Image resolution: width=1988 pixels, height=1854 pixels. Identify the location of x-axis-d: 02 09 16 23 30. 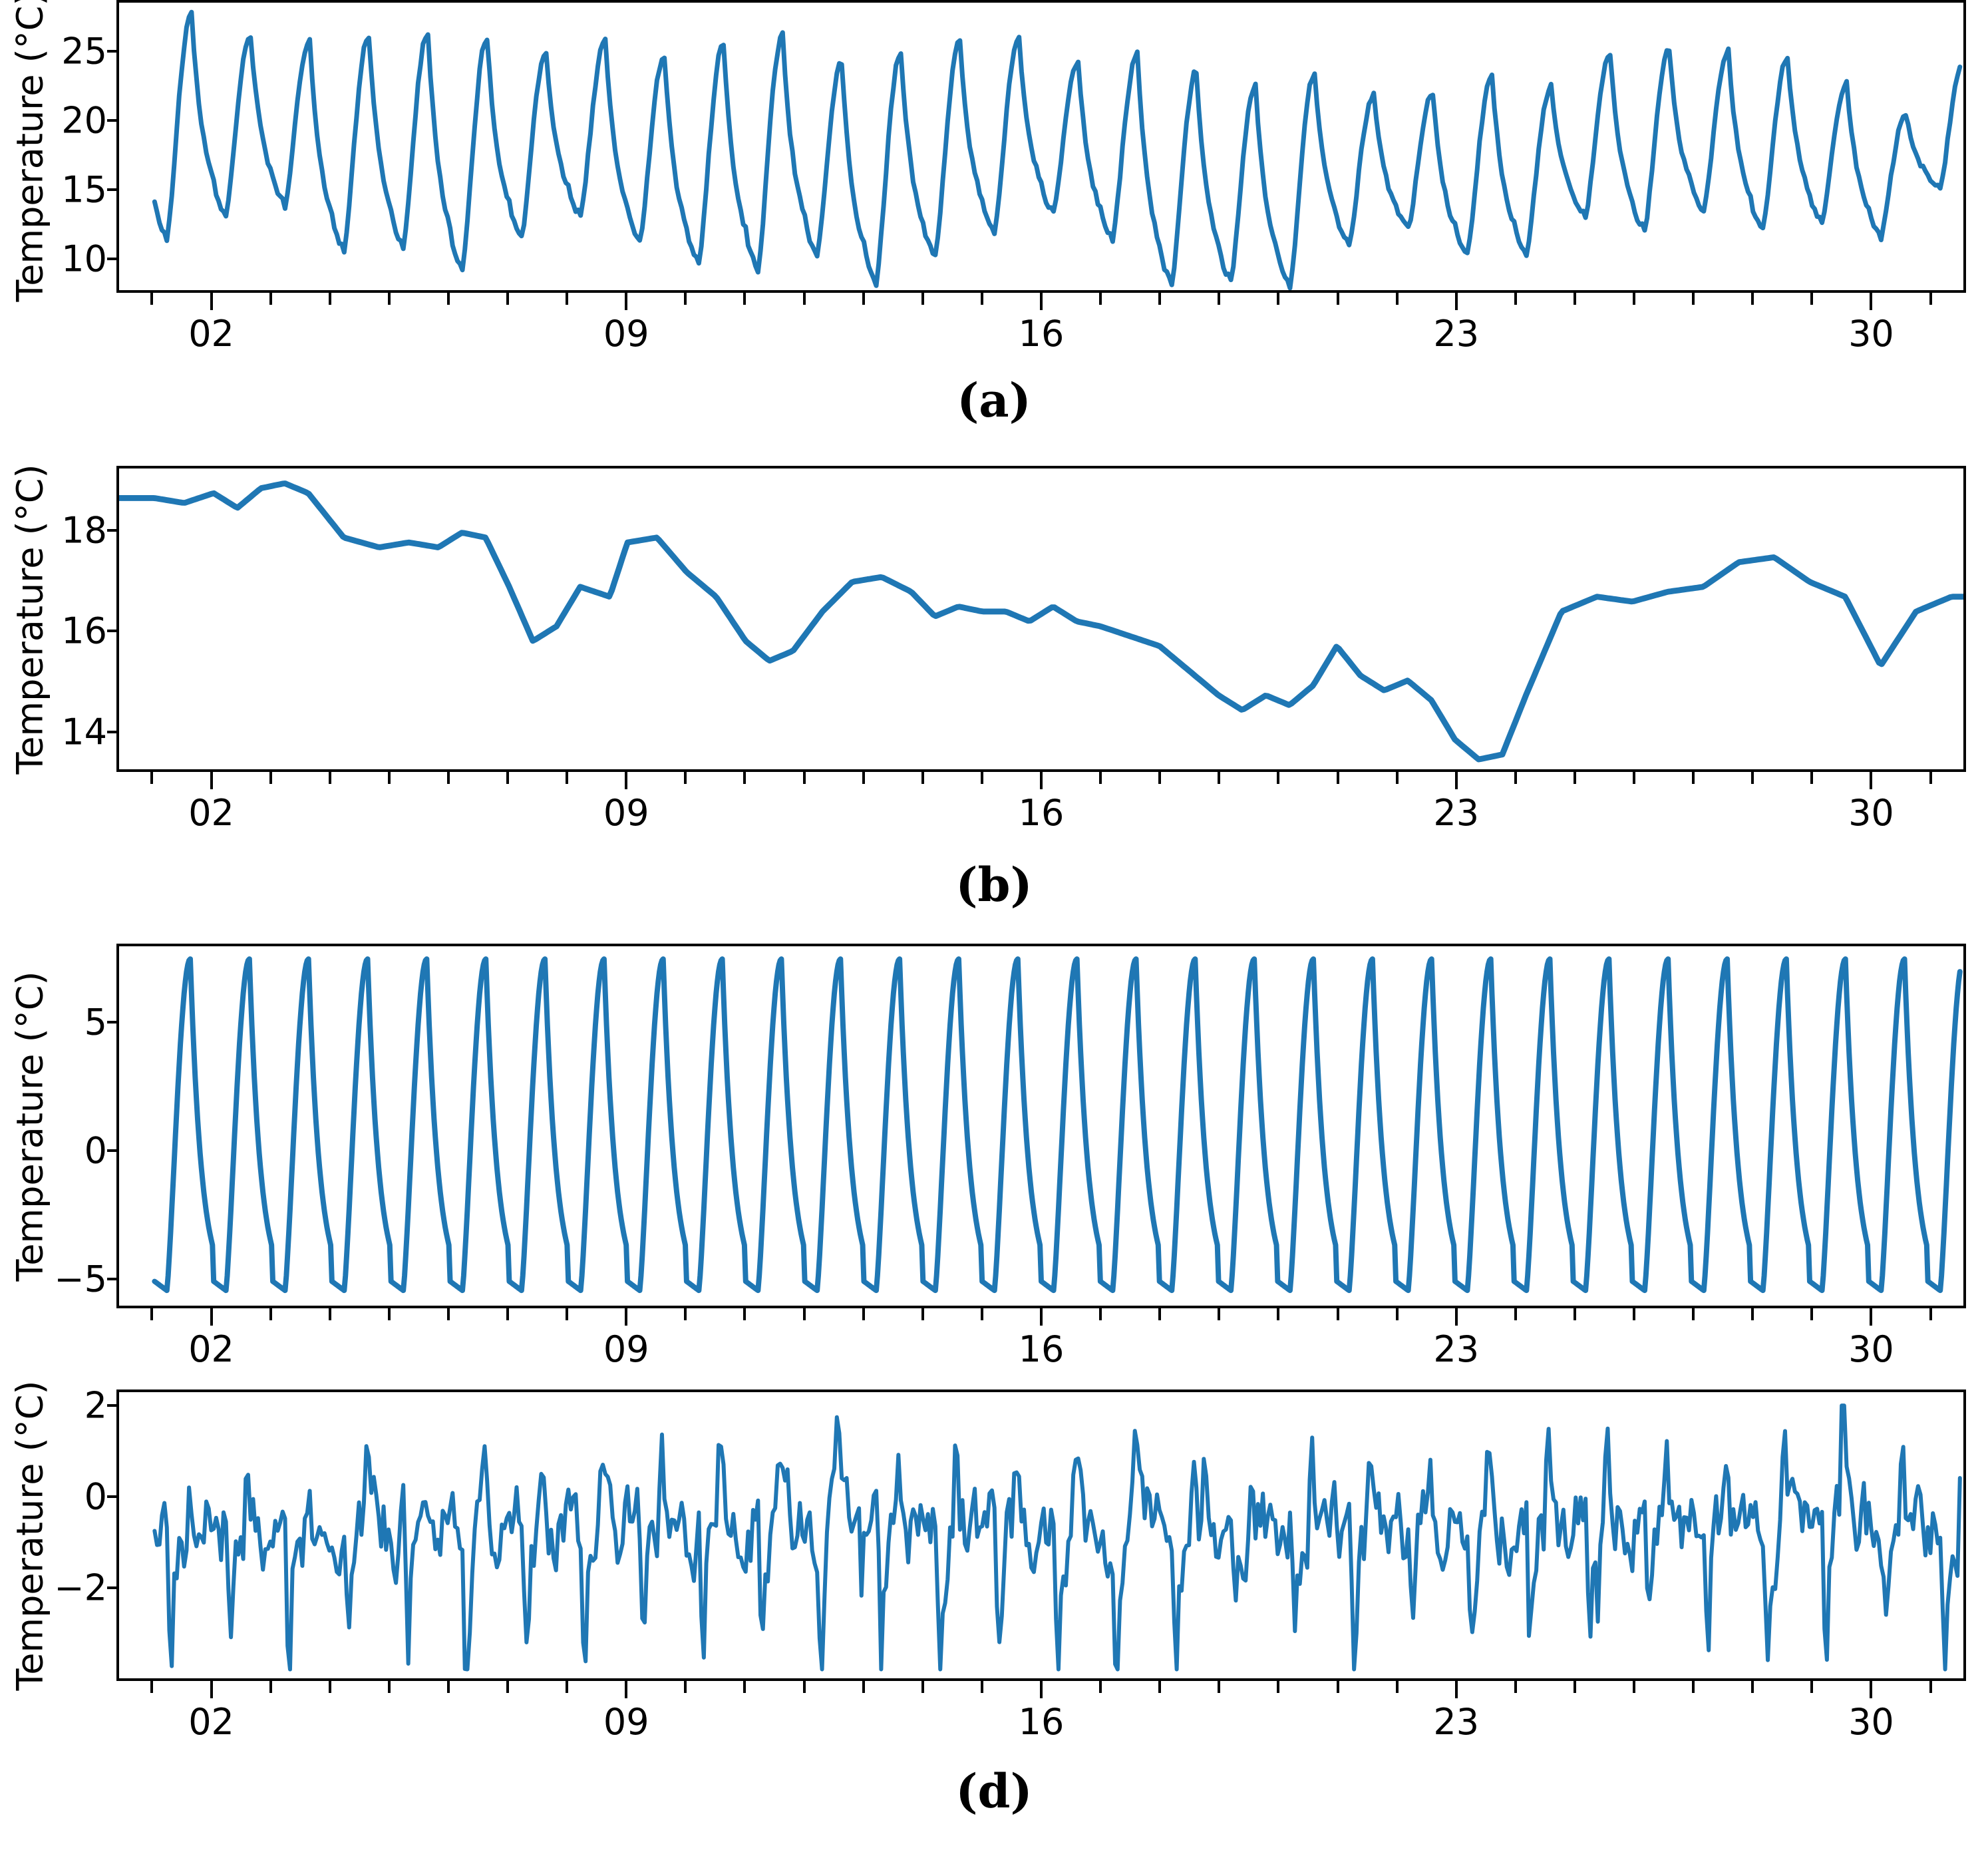
(1041, 1713).